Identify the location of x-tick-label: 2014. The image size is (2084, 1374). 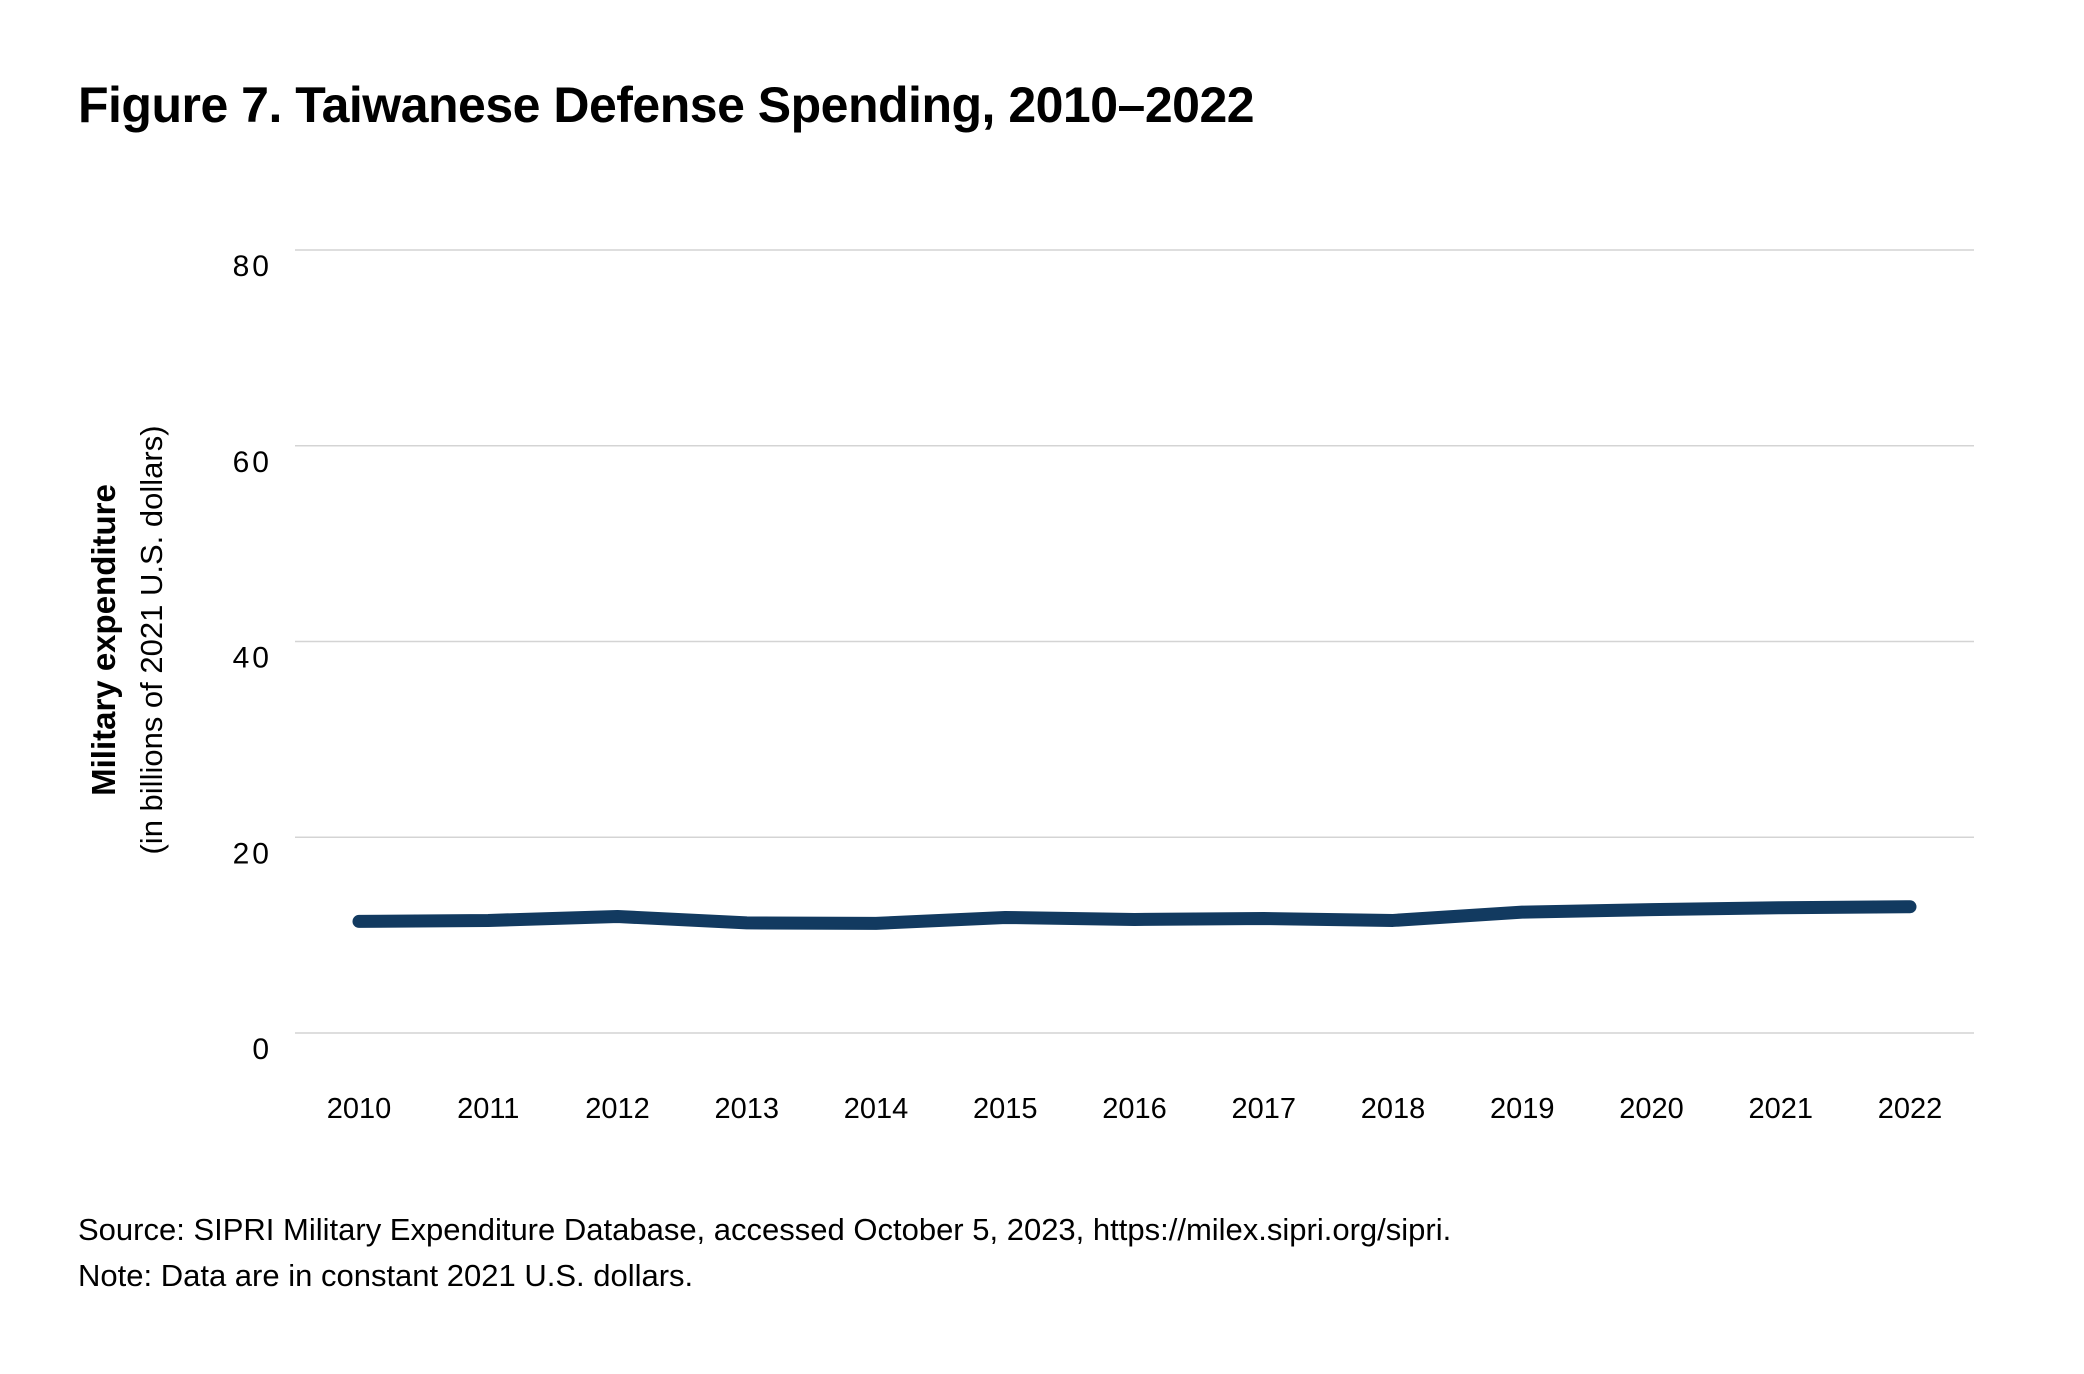
(876, 1109).